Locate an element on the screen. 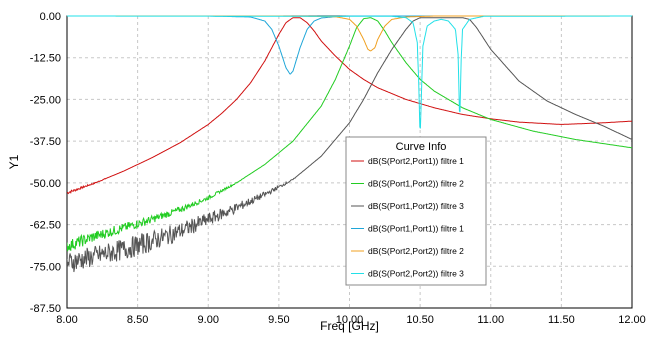  y-tick-label: -37.50 is located at coordinates (45, 142).